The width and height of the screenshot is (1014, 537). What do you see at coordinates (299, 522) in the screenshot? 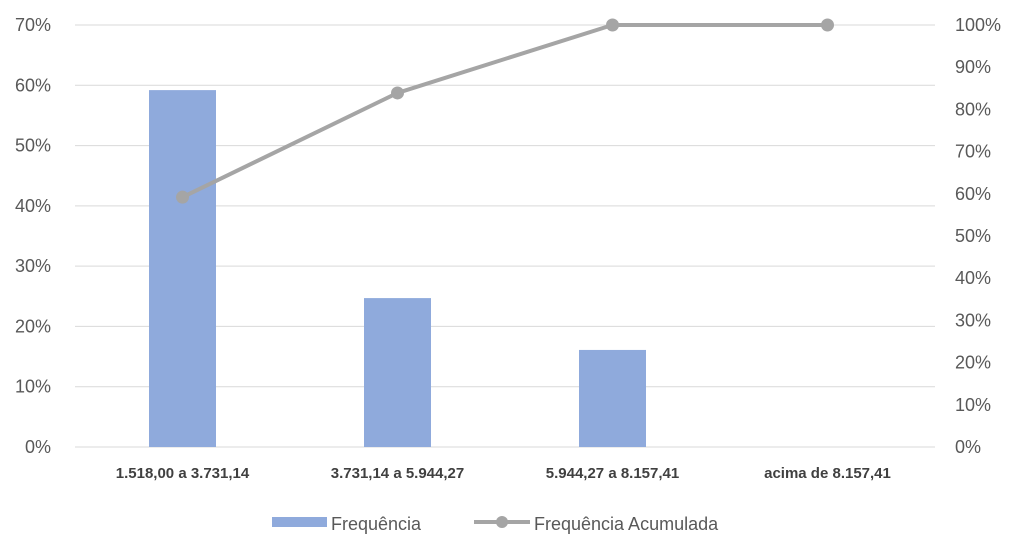
I see `legend-swatch-bar` at bounding box center [299, 522].